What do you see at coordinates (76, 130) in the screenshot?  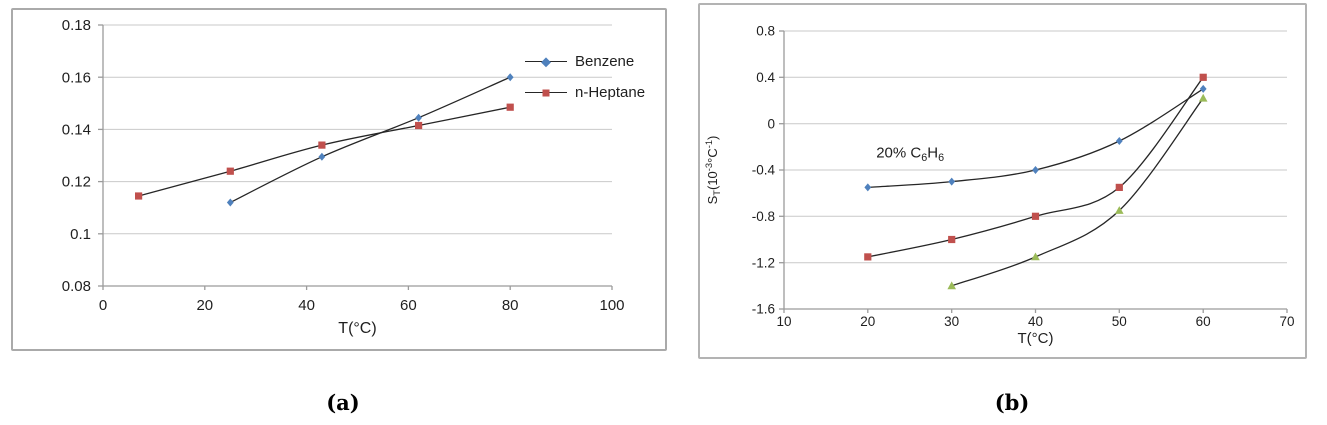 I see `y-tick-label: 0.14` at bounding box center [76, 130].